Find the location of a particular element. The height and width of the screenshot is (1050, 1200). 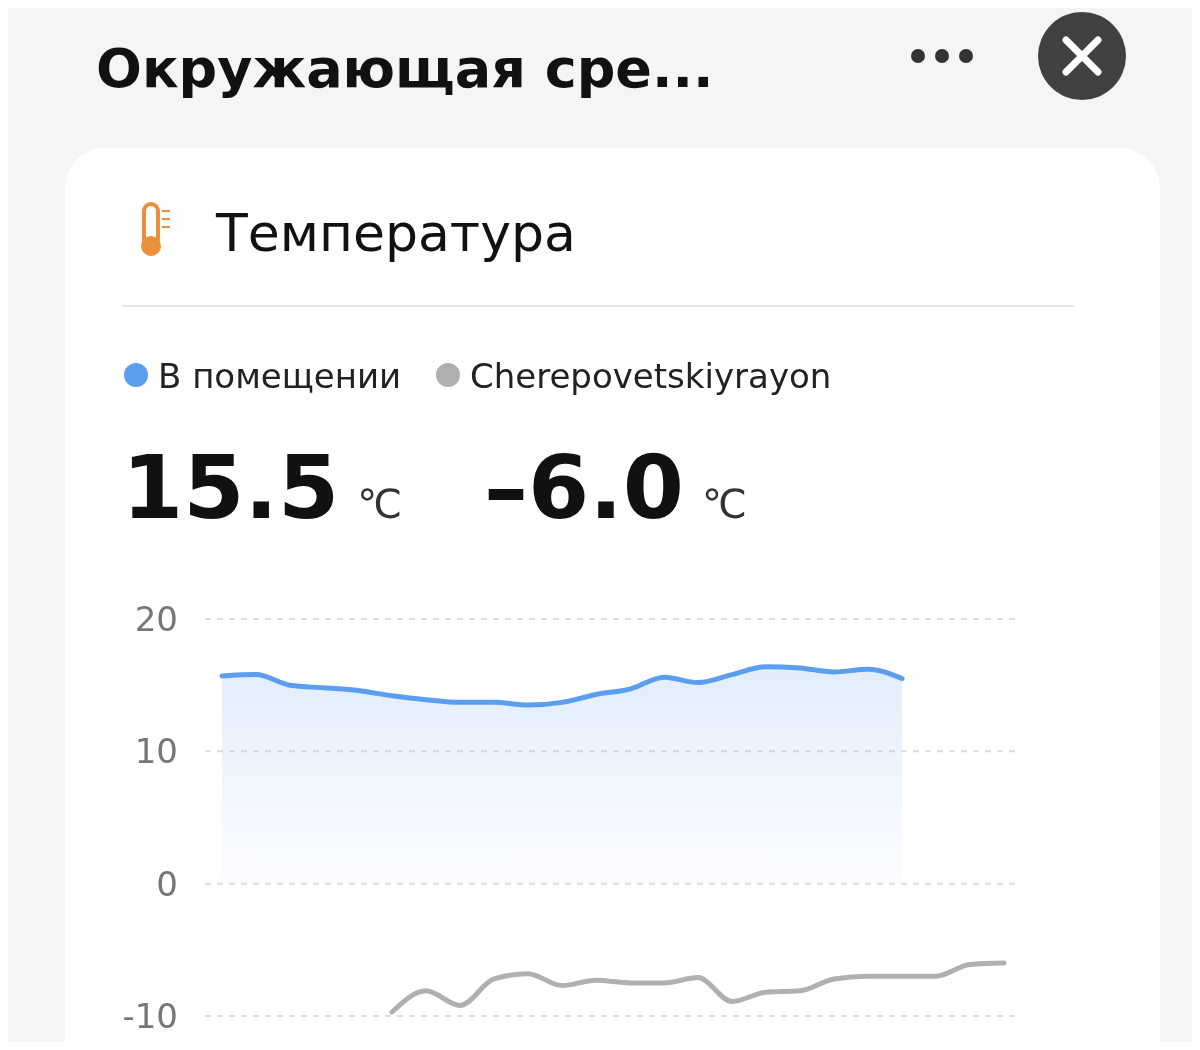

y-tick-label: 10 is located at coordinates (156, 751).